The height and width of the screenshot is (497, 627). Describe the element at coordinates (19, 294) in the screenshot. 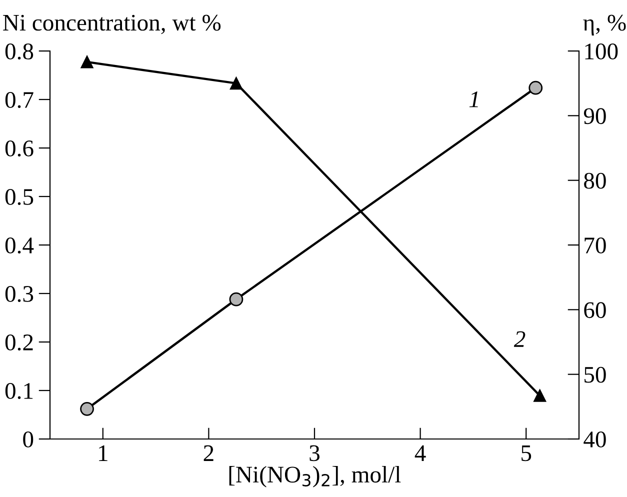

I see `y-tick-label: 0.3` at that location.